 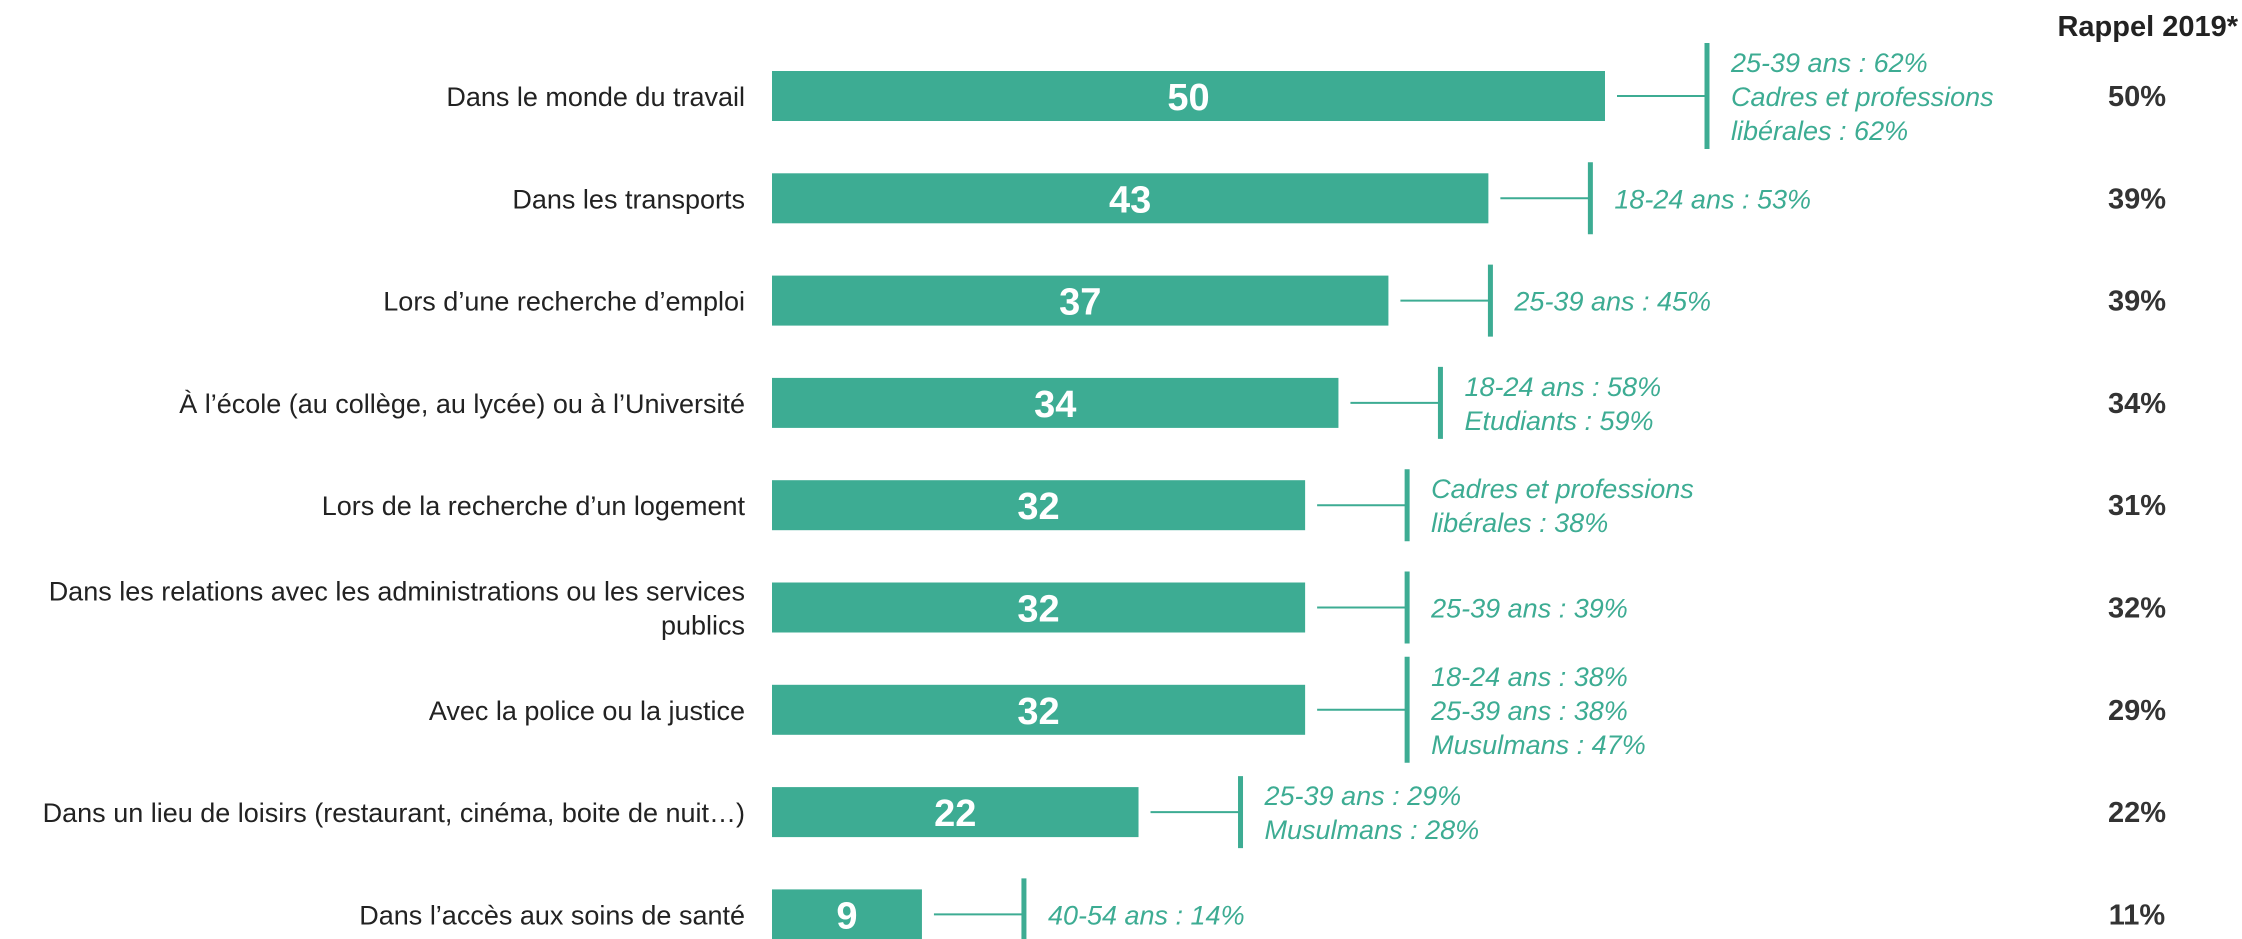 I want to click on category-label-line: Dans l’accès aux soins de santé, so click(x=552, y=915).